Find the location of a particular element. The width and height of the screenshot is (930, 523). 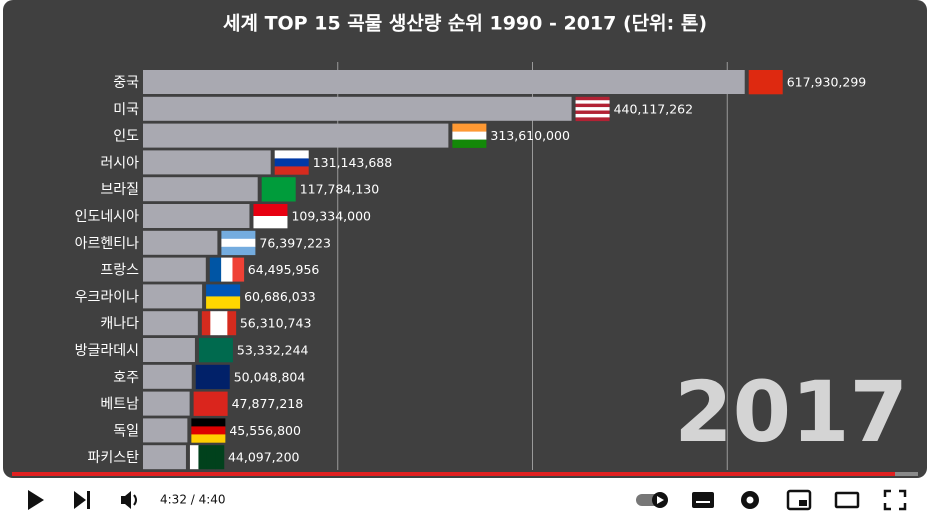

next-button is located at coordinates (82, 500).